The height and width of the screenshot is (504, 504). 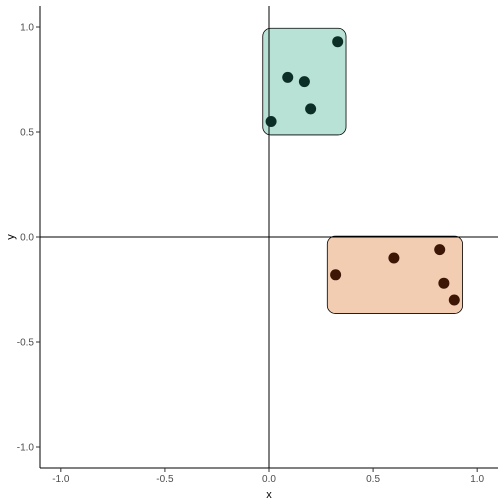 I want to click on y-tick-label: -0.5, so click(x=26, y=343).